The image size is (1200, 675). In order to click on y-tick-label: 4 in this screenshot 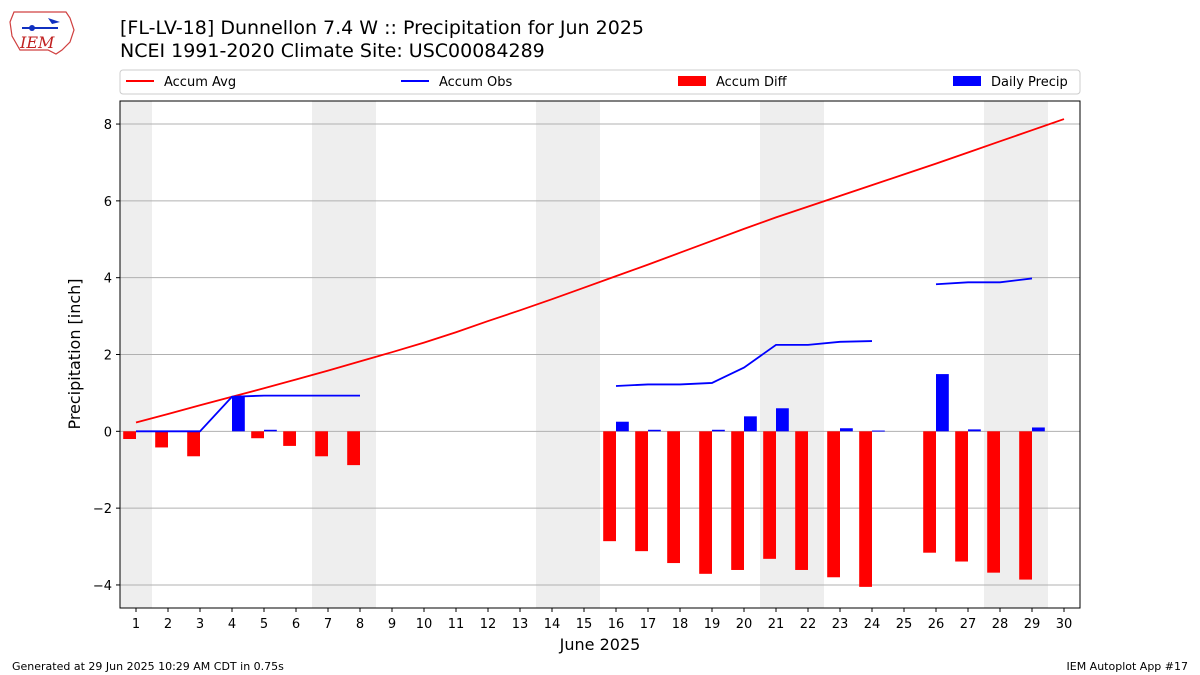, I will do `click(108, 279)`.